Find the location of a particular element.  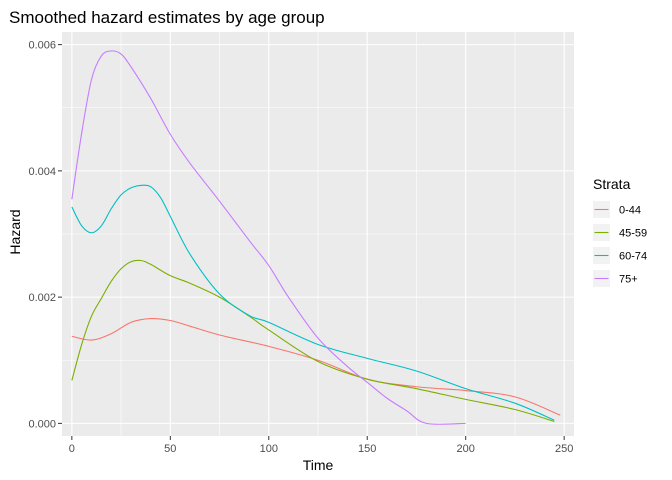

legend-label: 75+ is located at coordinates (628, 280).